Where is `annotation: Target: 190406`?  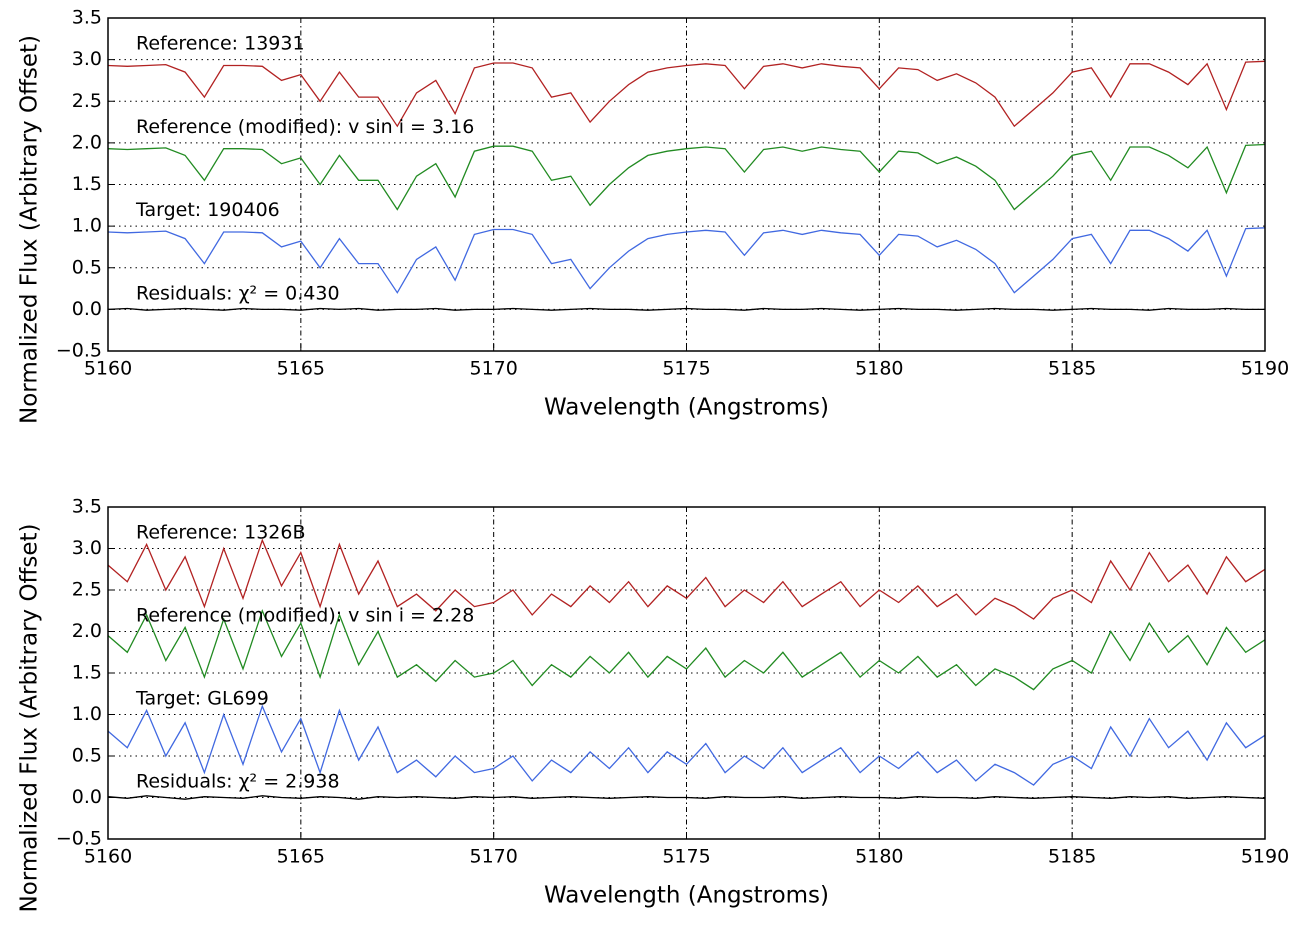 annotation: Target: 190406 is located at coordinates (207, 210).